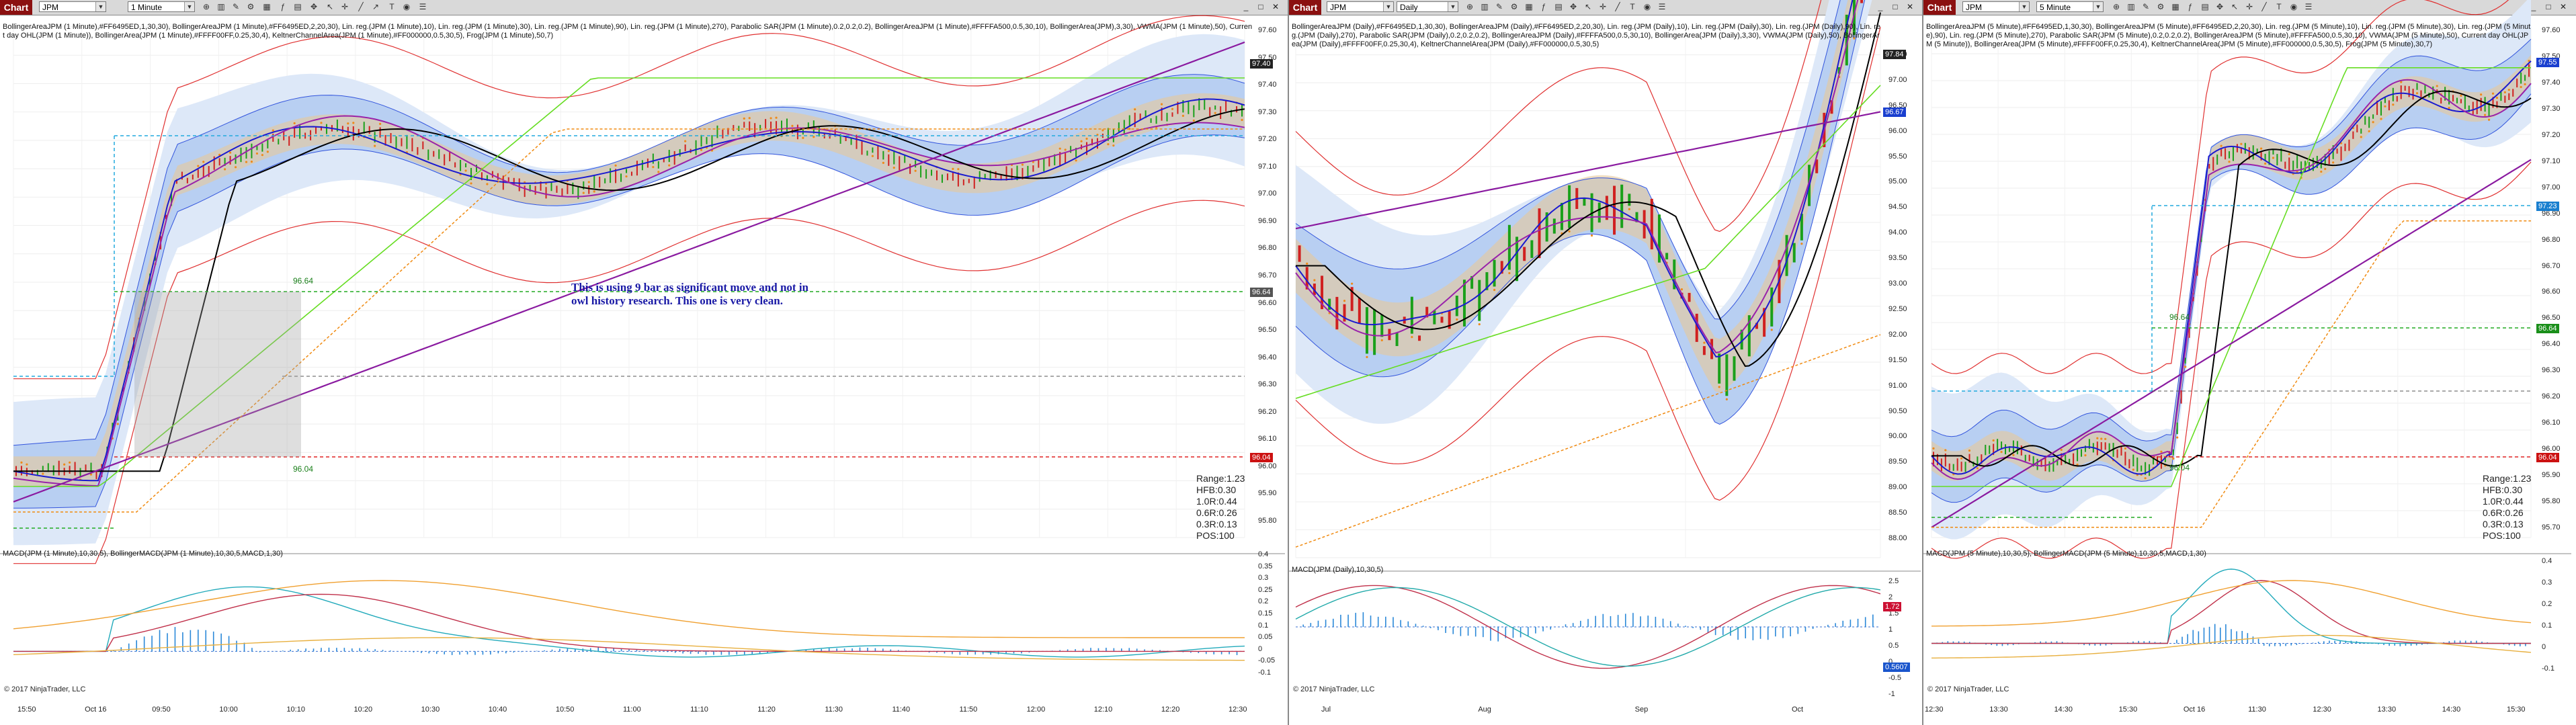 The image size is (2576, 725). Describe the element at coordinates (1267, 166) in the screenshot. I see `price-tick-label: 97.10` at that location.